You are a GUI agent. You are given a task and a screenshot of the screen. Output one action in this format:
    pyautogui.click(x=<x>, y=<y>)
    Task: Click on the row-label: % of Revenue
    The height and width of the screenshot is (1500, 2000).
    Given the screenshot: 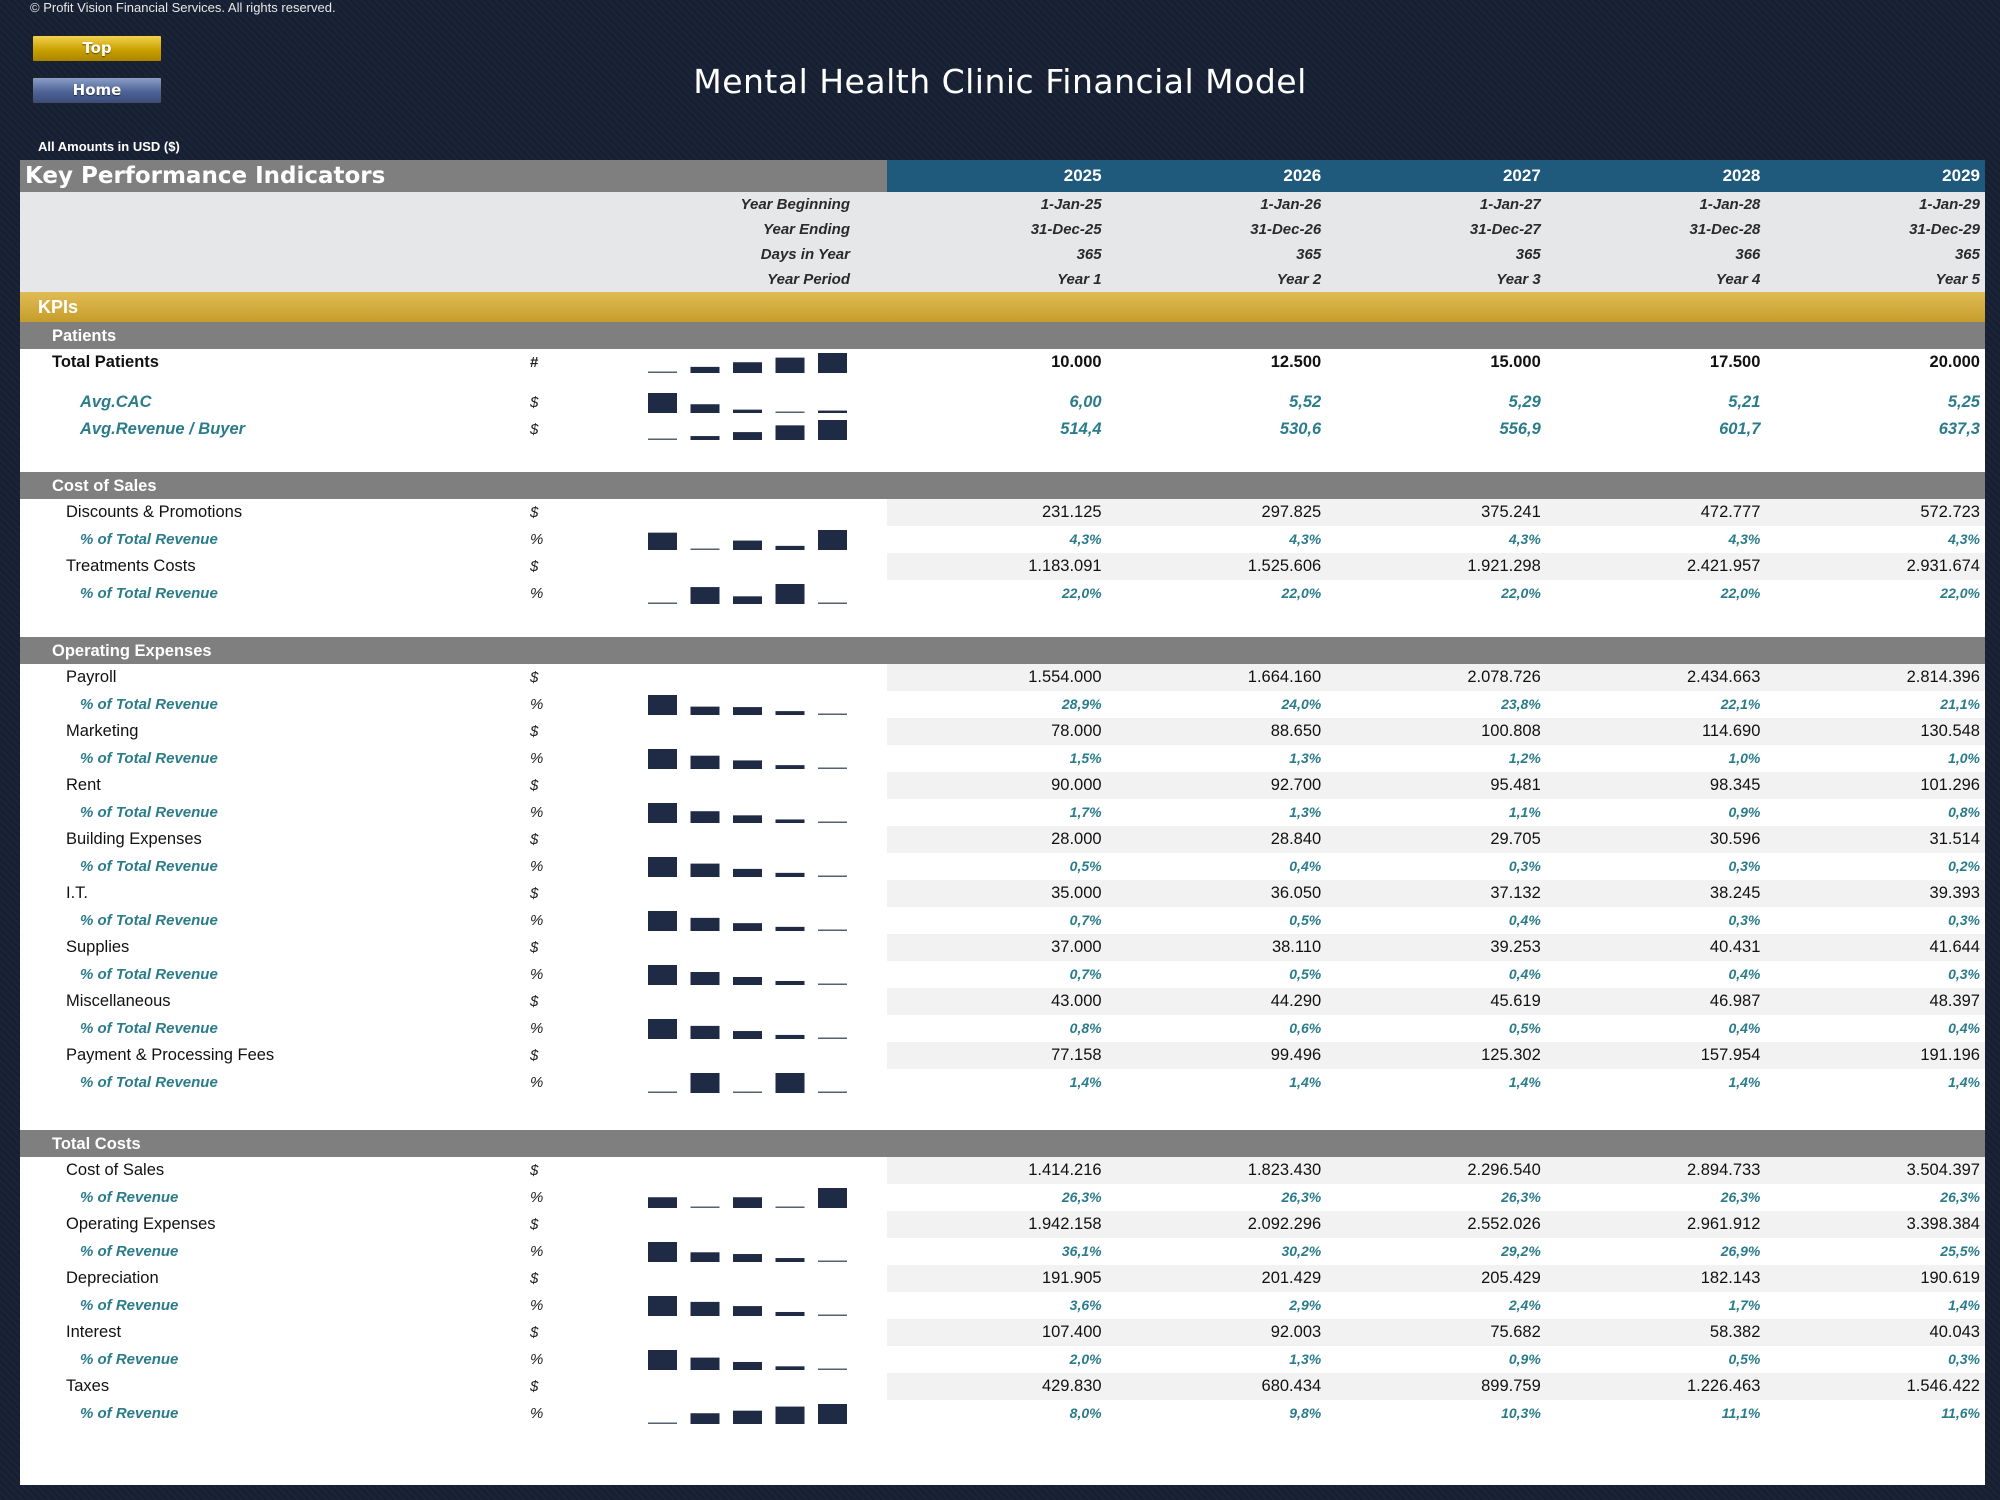 What is the action you would take?
    pyautogui.click(x=129, y=1413)
    